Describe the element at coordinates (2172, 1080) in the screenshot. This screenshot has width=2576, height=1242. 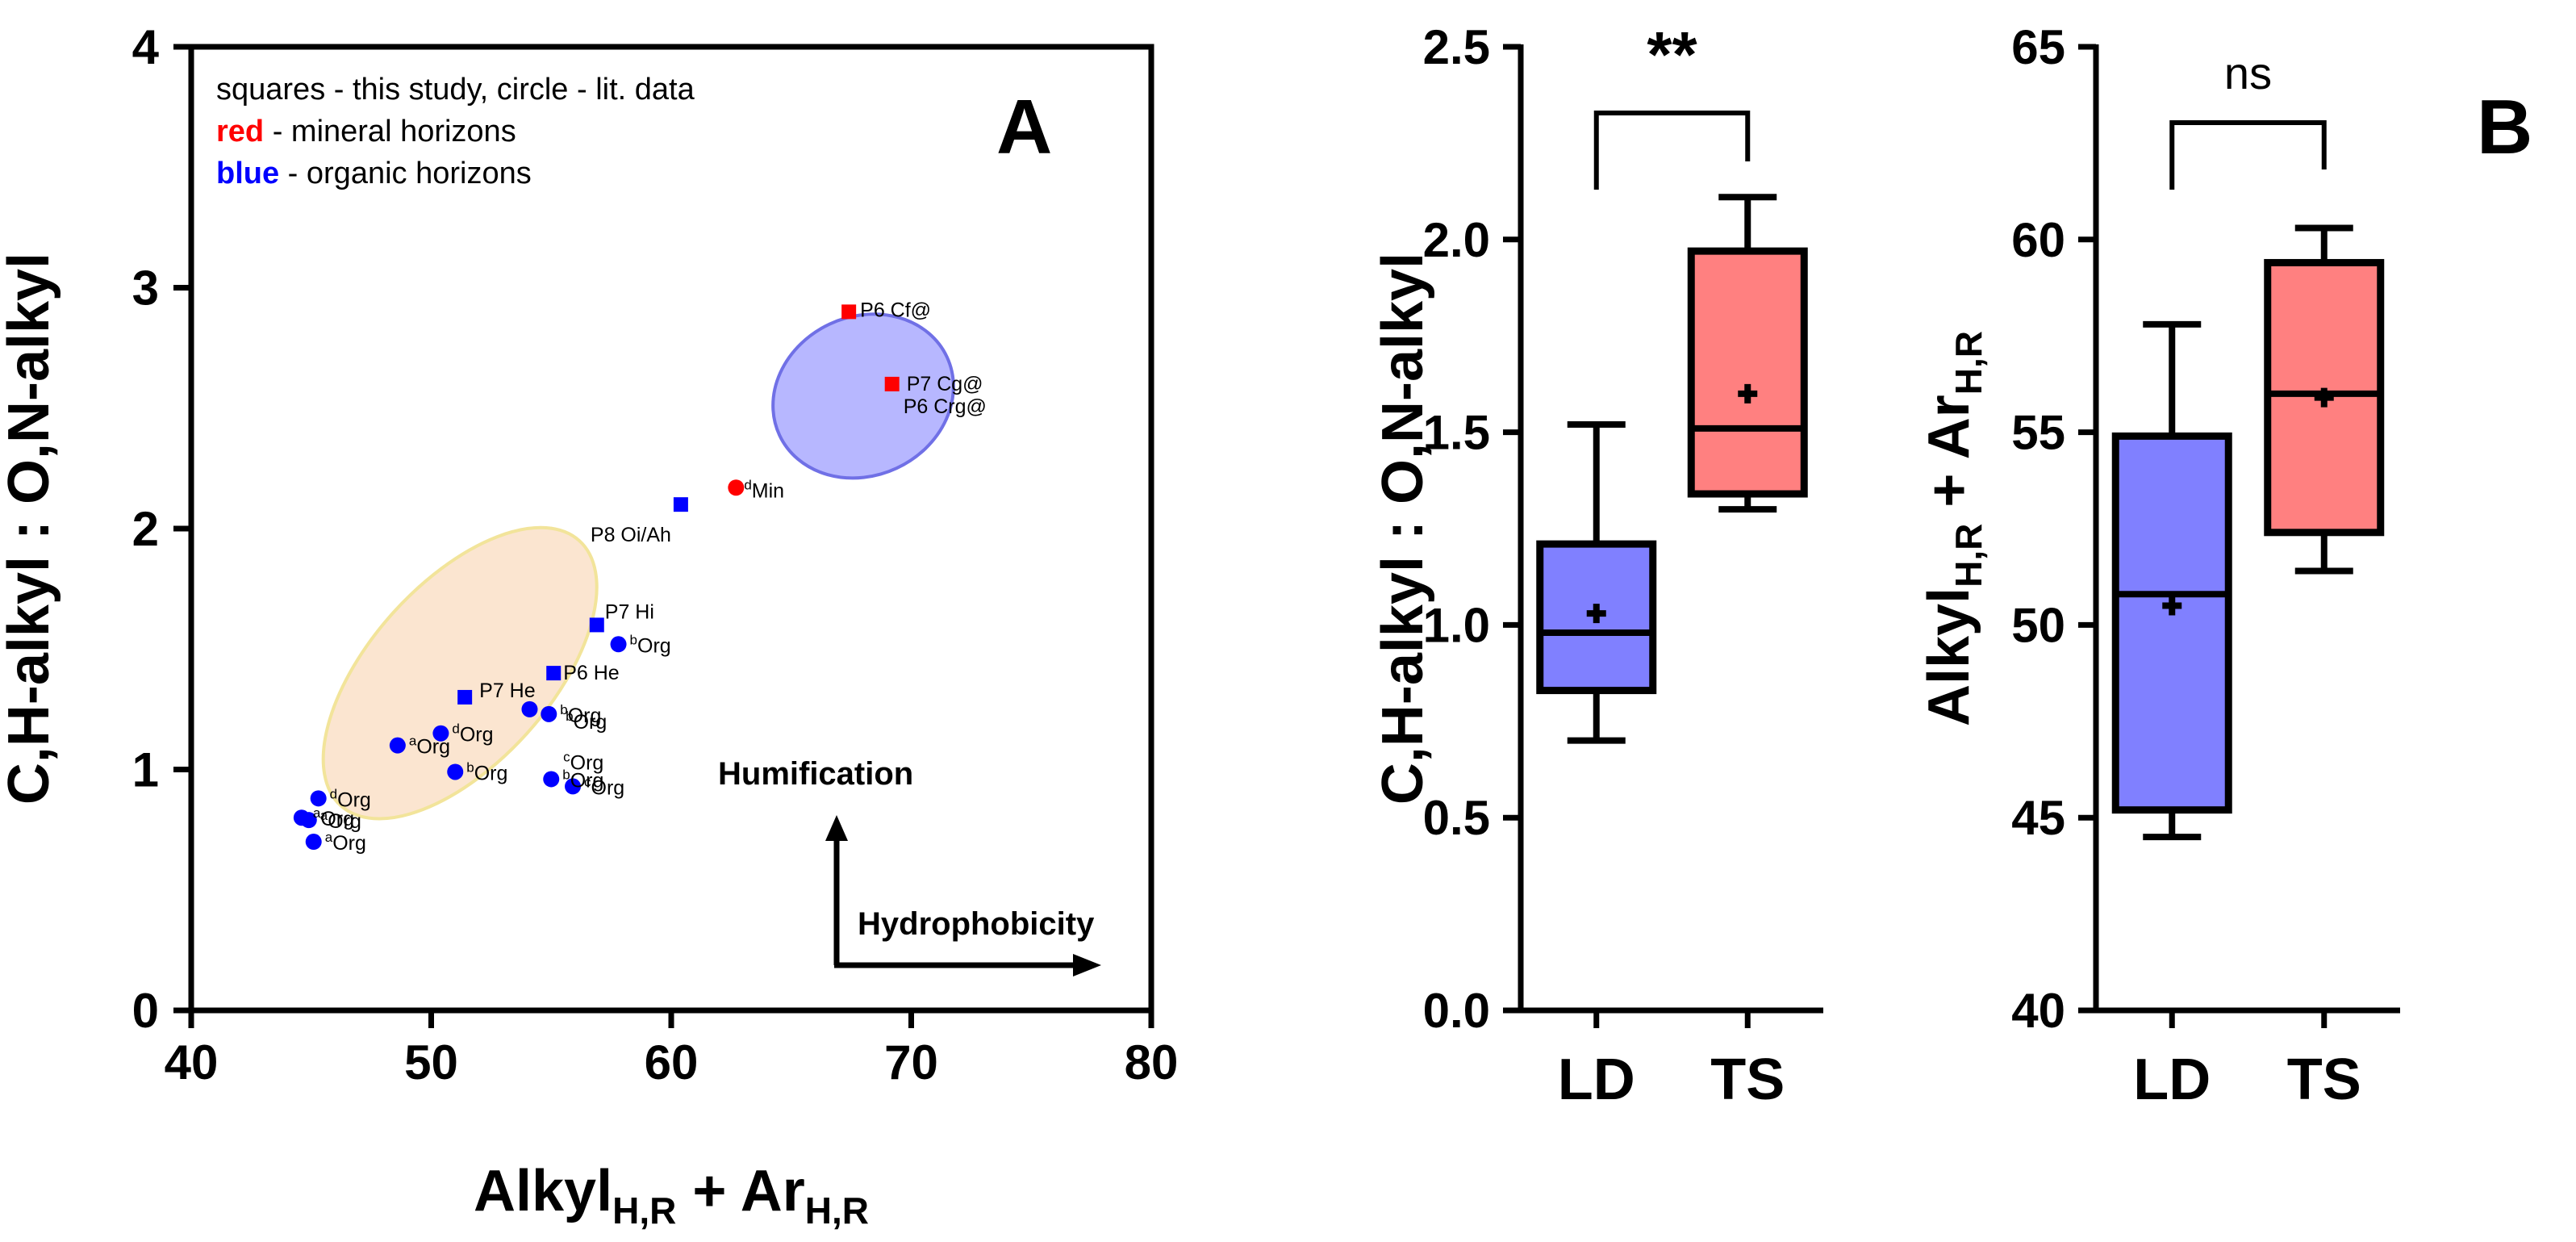
I see `x-tick-label: LD` at that location.